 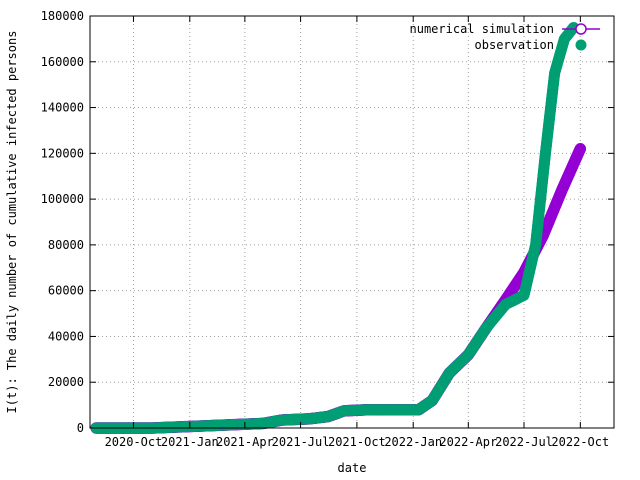 I want to click on y-tick-label: 80000, so click(x=66, y=245).